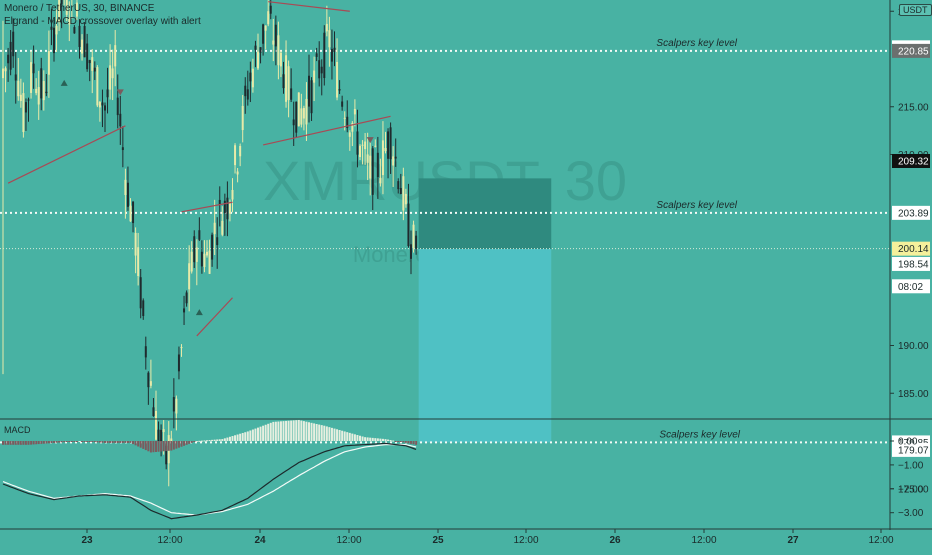  Describe the element at coordinates (911, 489) in the screenshot. I see `macd-tick-label: −2.00` at that location.